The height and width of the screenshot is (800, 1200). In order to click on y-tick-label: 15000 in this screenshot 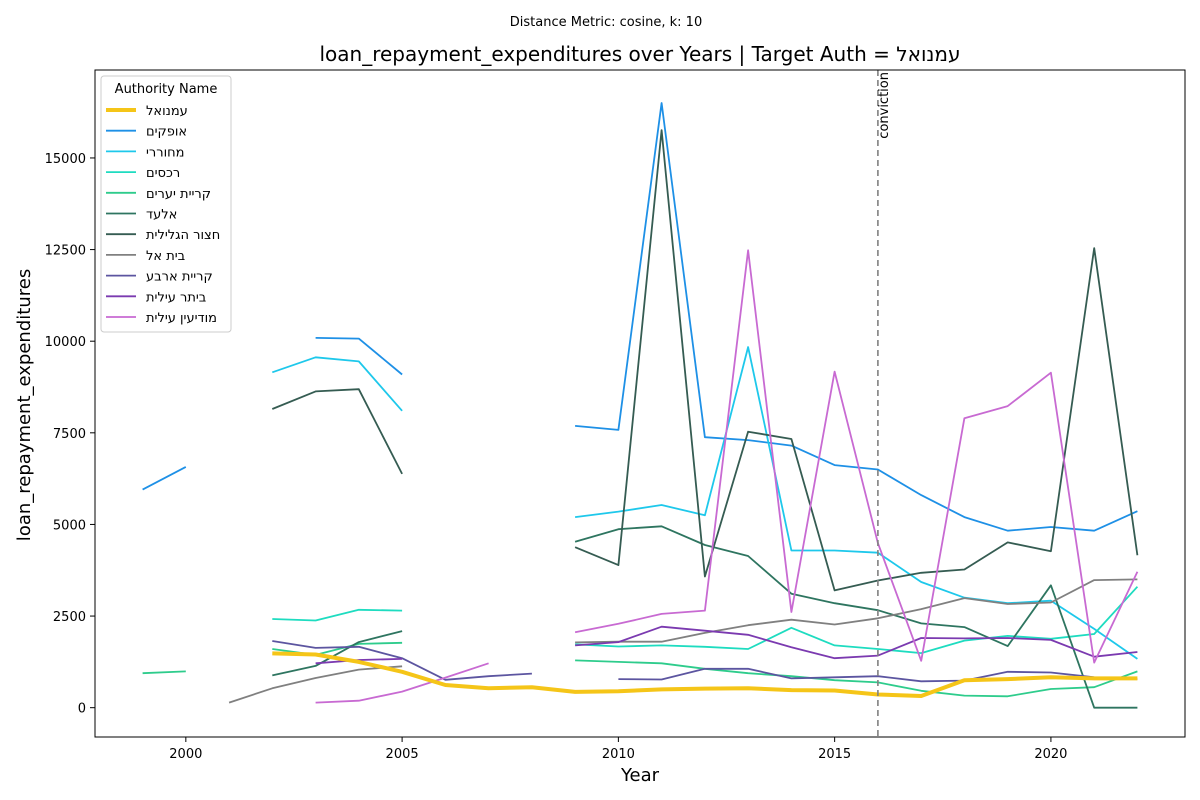, I will do `click(65, 159)`.